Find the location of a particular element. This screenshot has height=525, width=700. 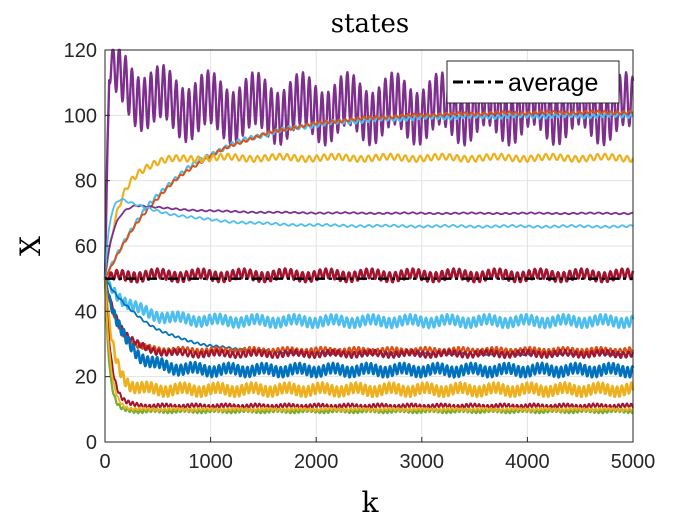

y-tick-label: 0 is located at coordinates (91, 443).